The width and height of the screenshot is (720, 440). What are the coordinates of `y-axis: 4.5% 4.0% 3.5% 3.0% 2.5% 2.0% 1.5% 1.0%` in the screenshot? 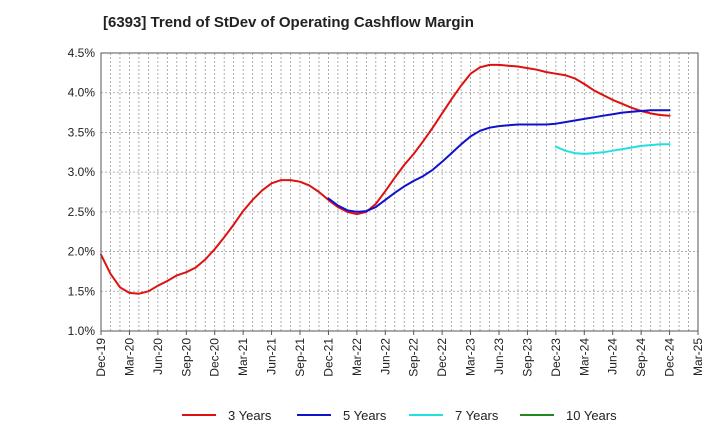 It's located at (82, 192).